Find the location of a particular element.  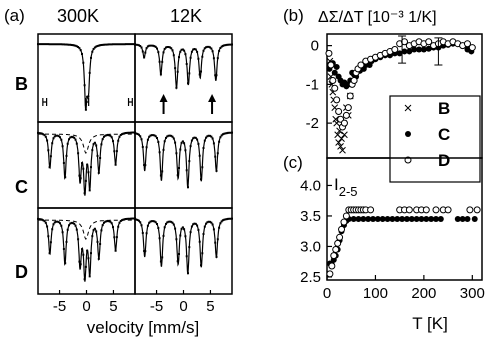

panel-c-ylabel: I2-5 is located at coordinates (346, 187).